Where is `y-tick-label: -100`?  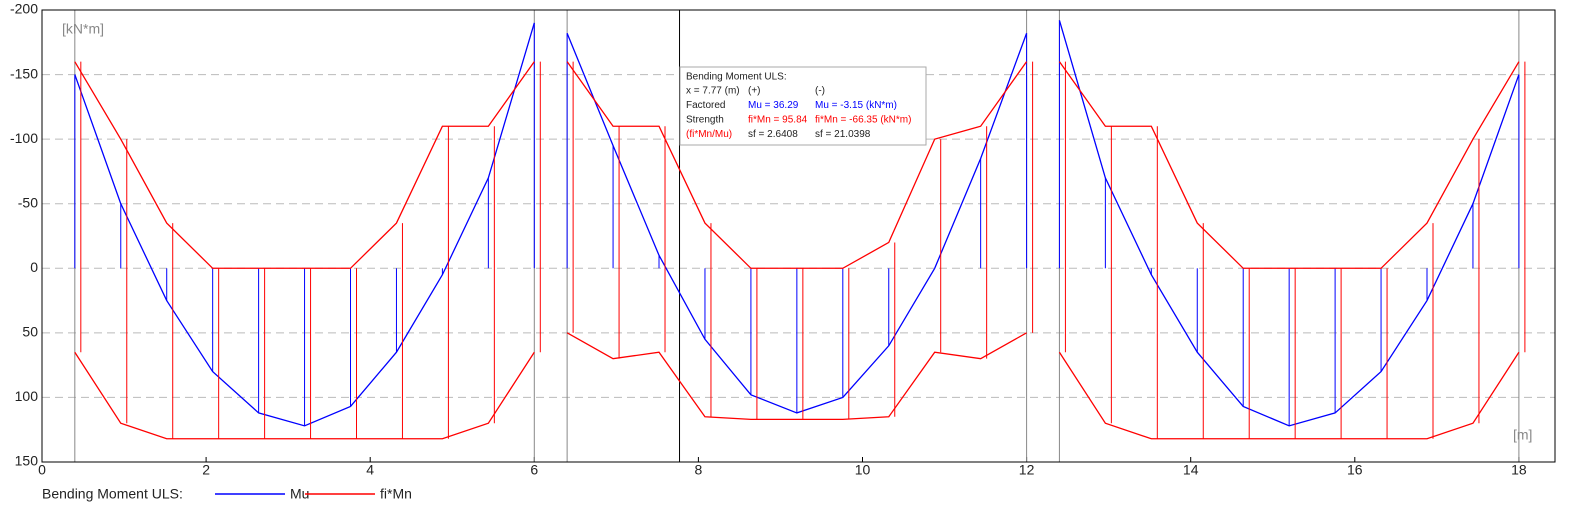 y-tick-label: -100 is located at coordinates (24, 138).